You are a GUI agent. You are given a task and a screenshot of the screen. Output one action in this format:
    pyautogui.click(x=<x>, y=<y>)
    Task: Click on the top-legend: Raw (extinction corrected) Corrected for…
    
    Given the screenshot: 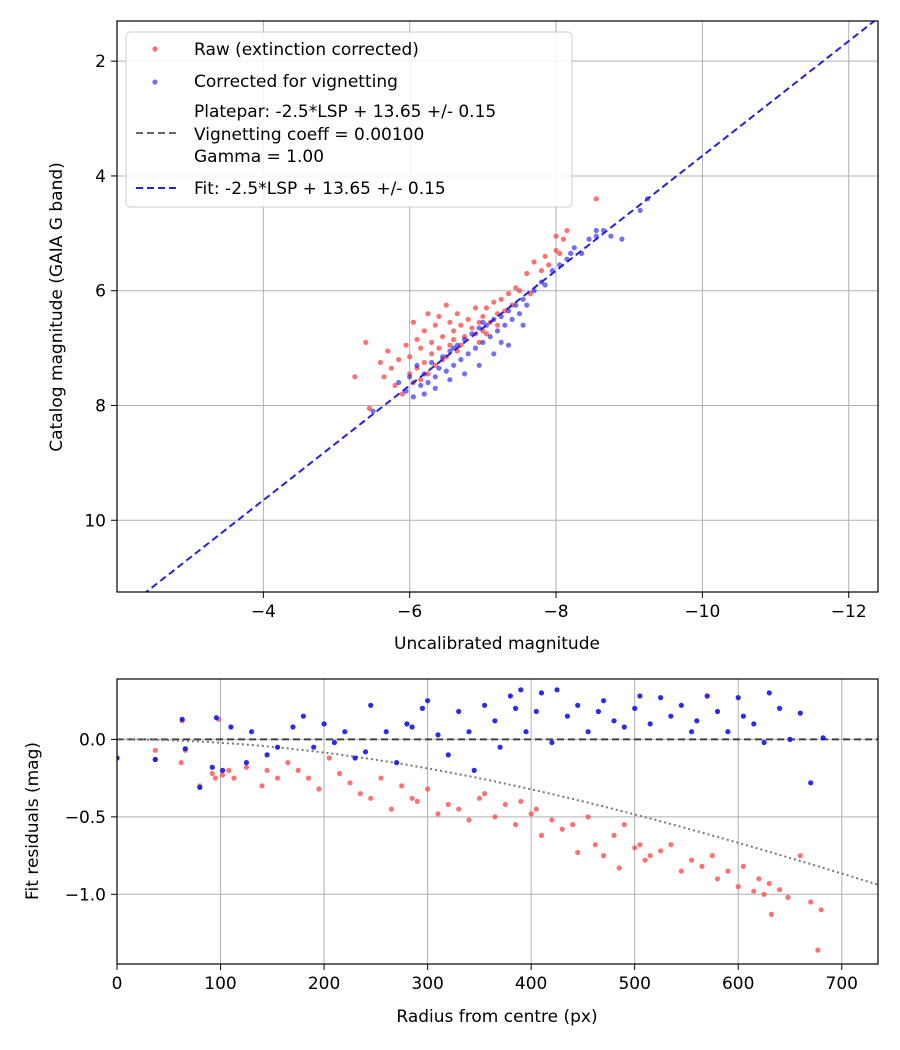 What is the action you would take?
    pyautogui.click(x=349, y=119)
    